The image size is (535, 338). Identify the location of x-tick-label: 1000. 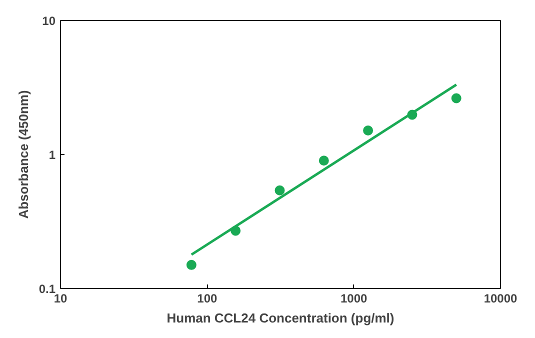
(354, 299).